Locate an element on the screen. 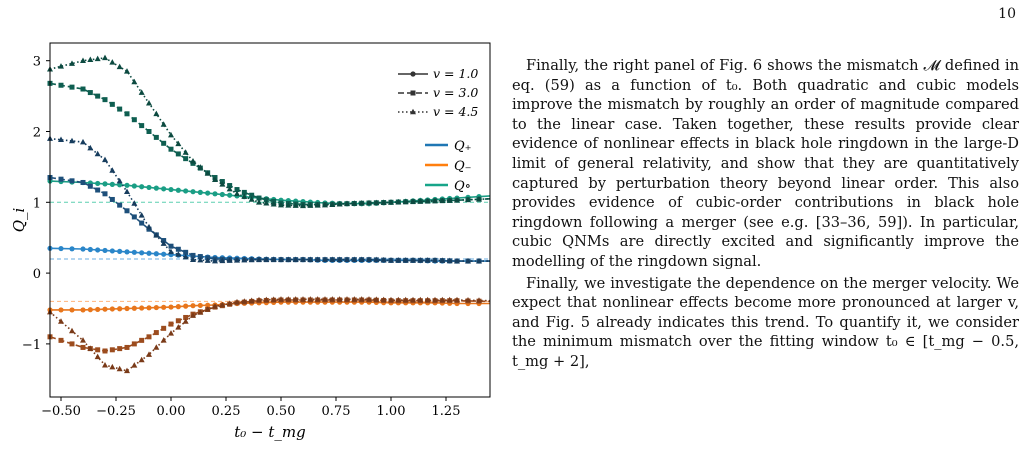  legend-quantity-label-2: Q∘ is located at coordinates (462, 186).